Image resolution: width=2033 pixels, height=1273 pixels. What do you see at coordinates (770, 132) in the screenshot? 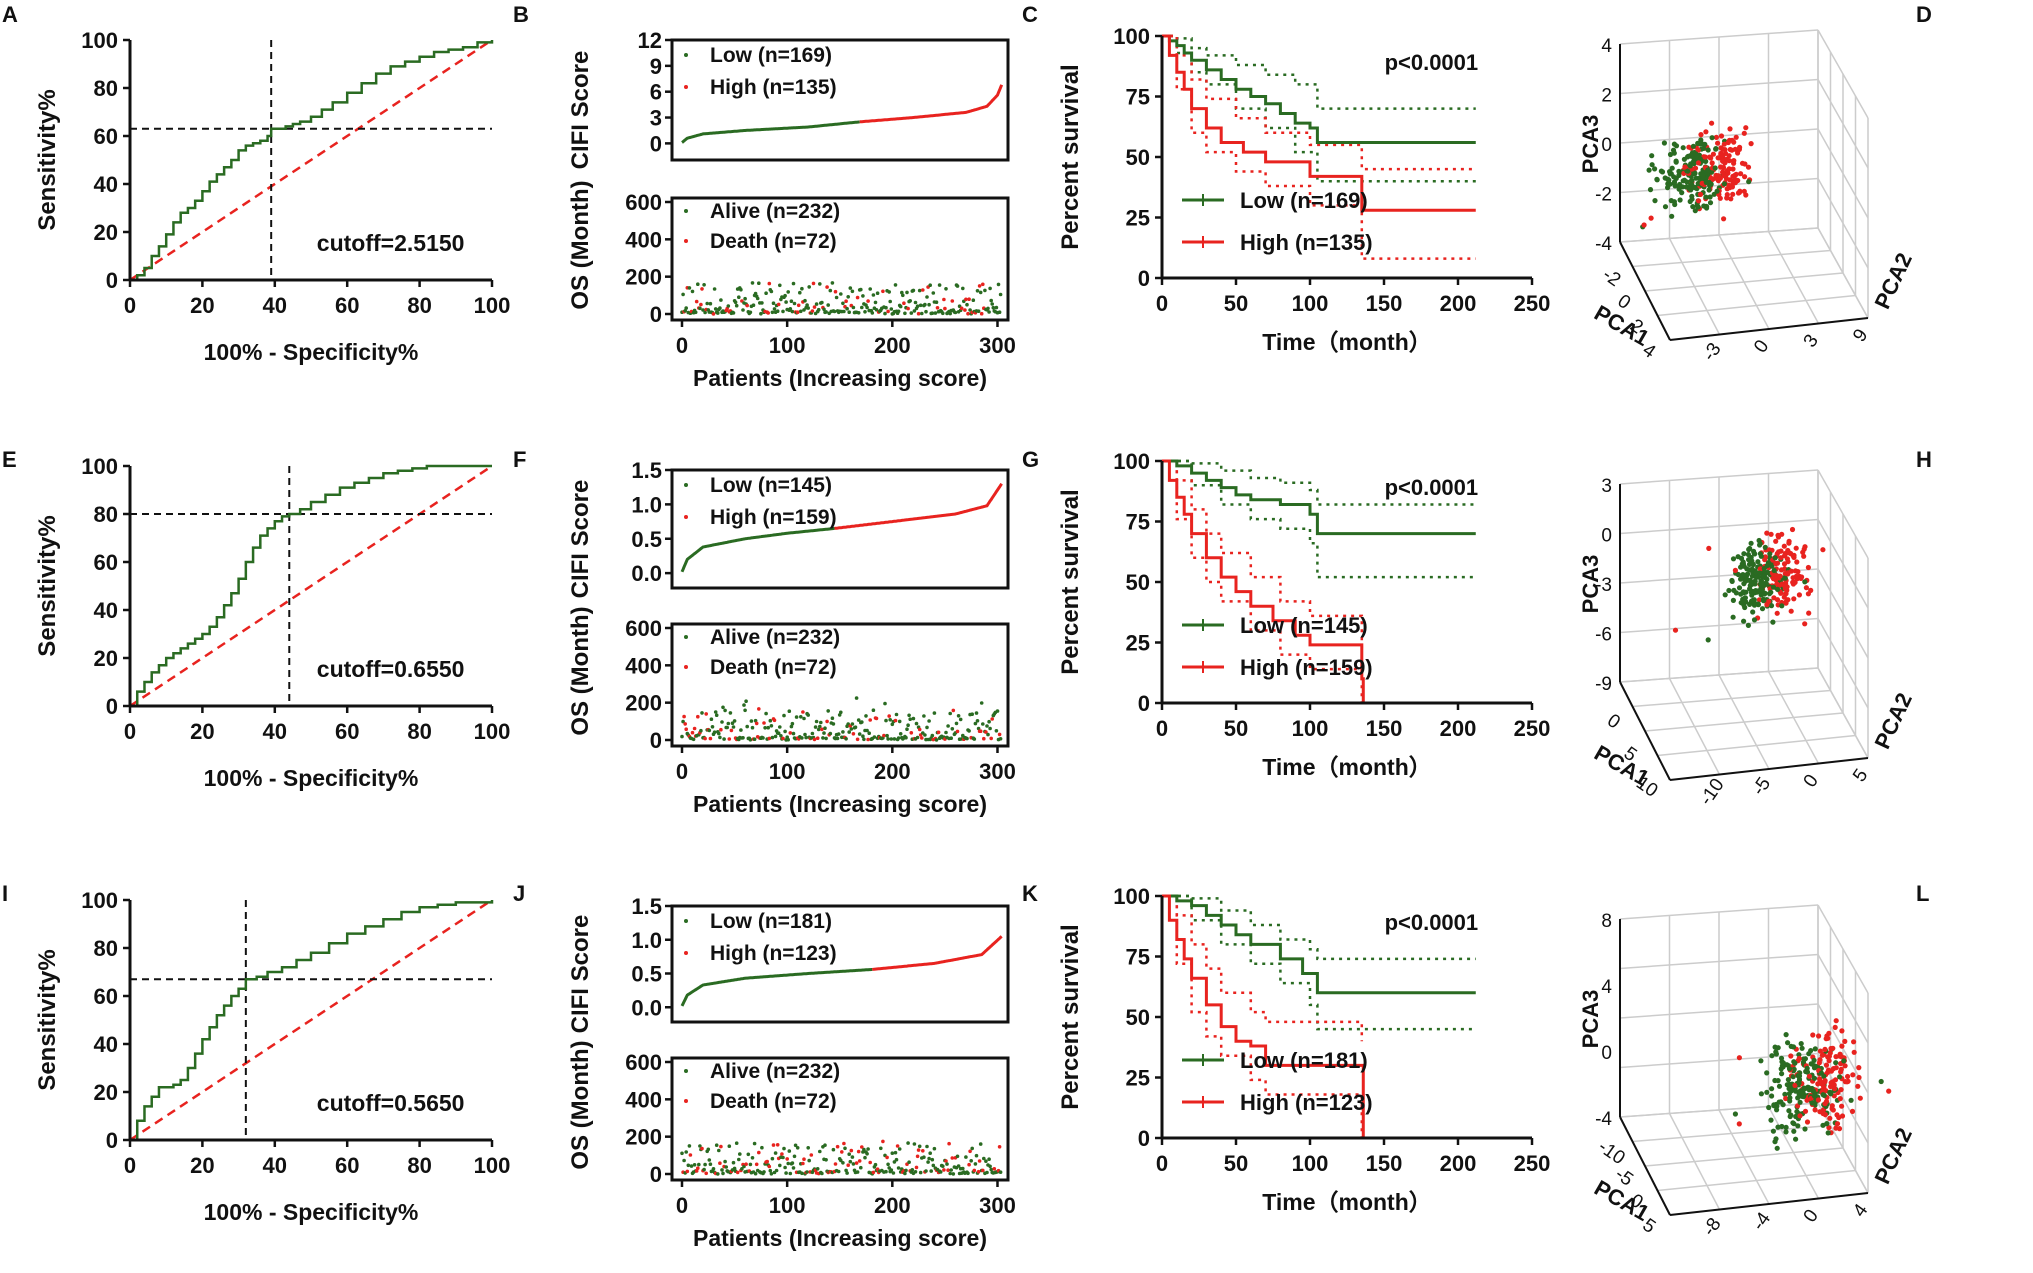
I see `score-curve-low` at bounding box center [770, 132].